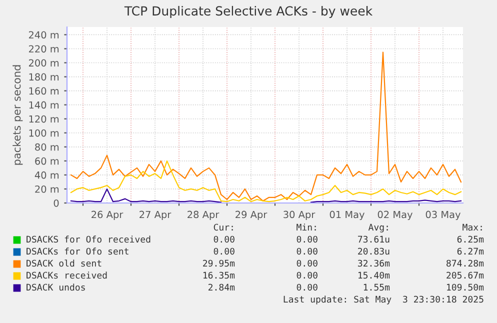 This screenshot has height=323, width=497. I want to click on y-tick-label: 20 m, so click(47, 189).